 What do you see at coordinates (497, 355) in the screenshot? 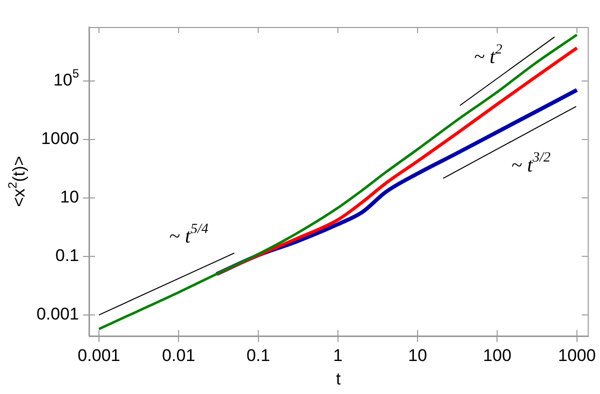
I see `x-tick-label: 100` at bounding box center [497, 355].